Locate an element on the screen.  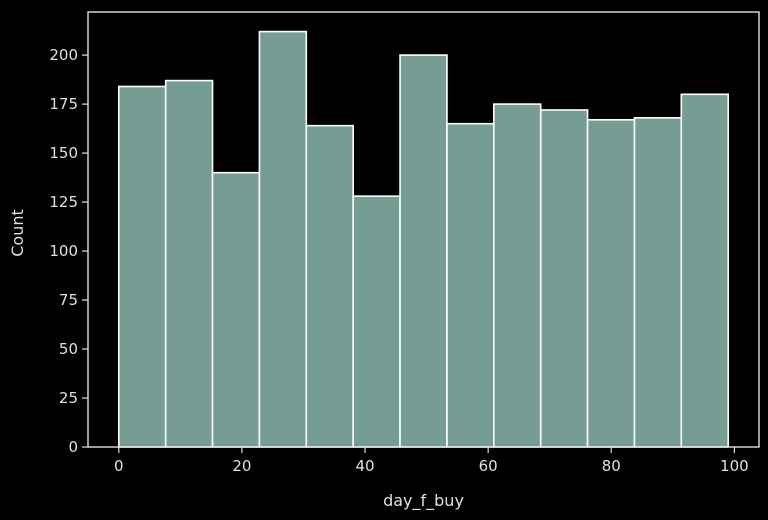
x-tick-label: 100 is located at coordinates (734, 466).